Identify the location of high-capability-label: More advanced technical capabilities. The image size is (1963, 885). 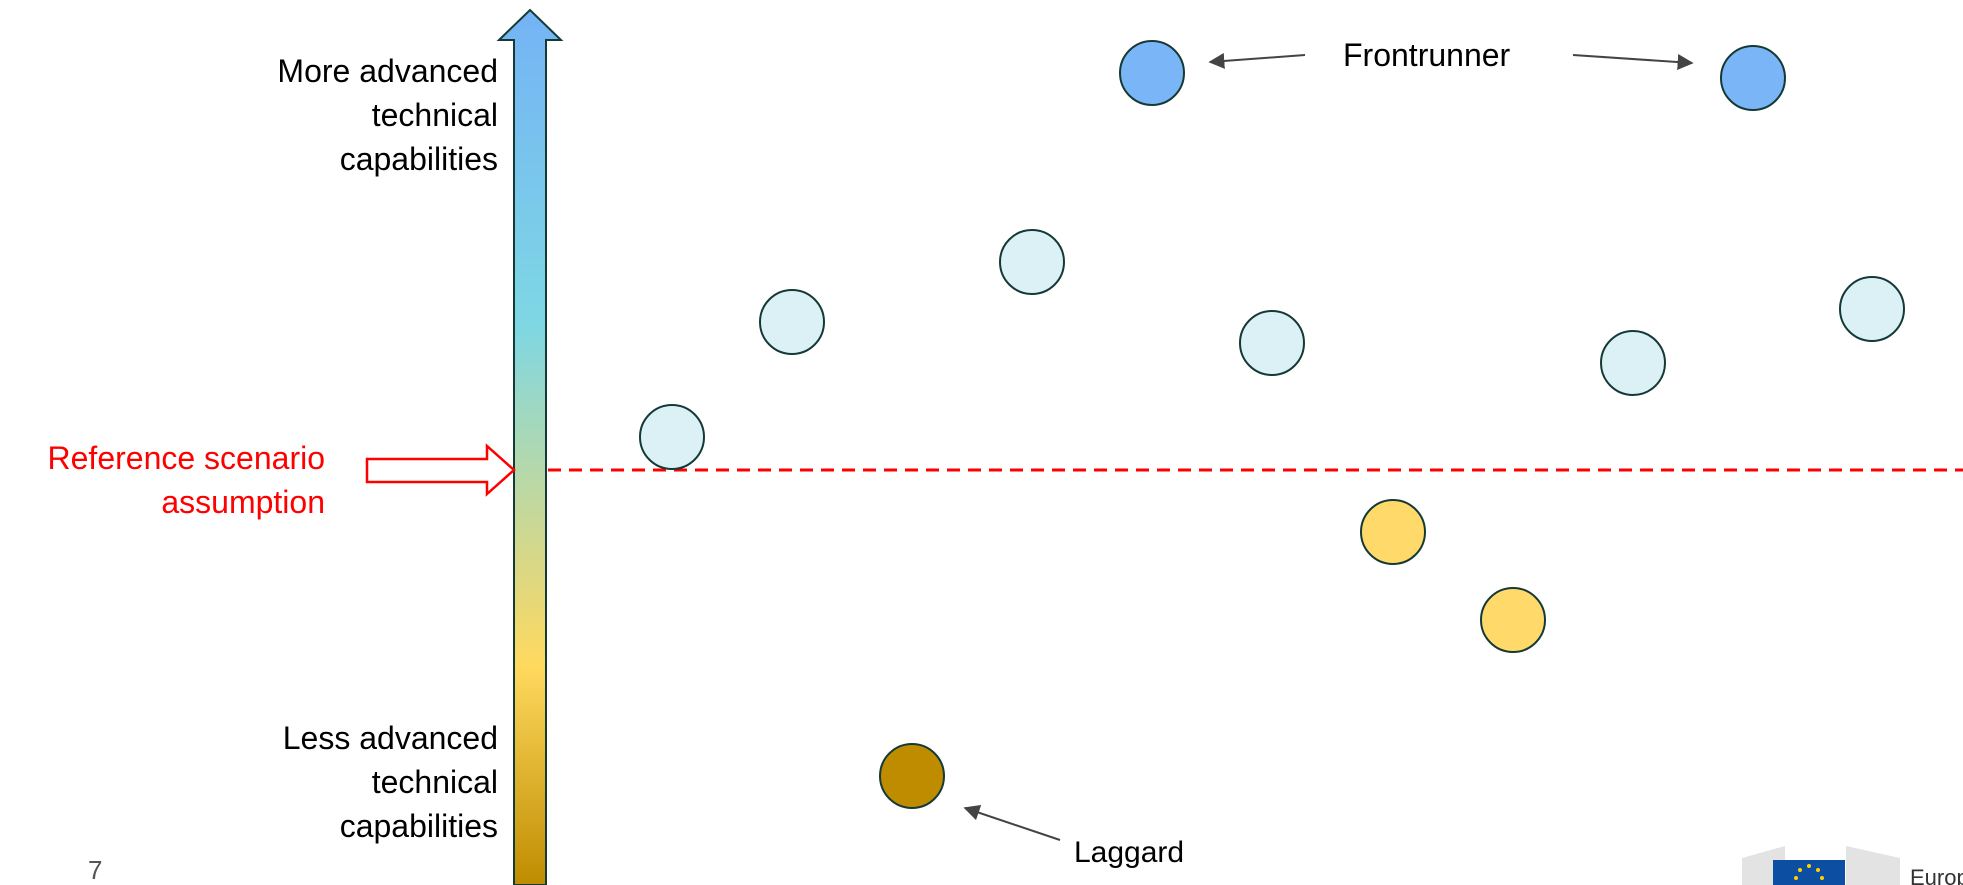
(387, 115).